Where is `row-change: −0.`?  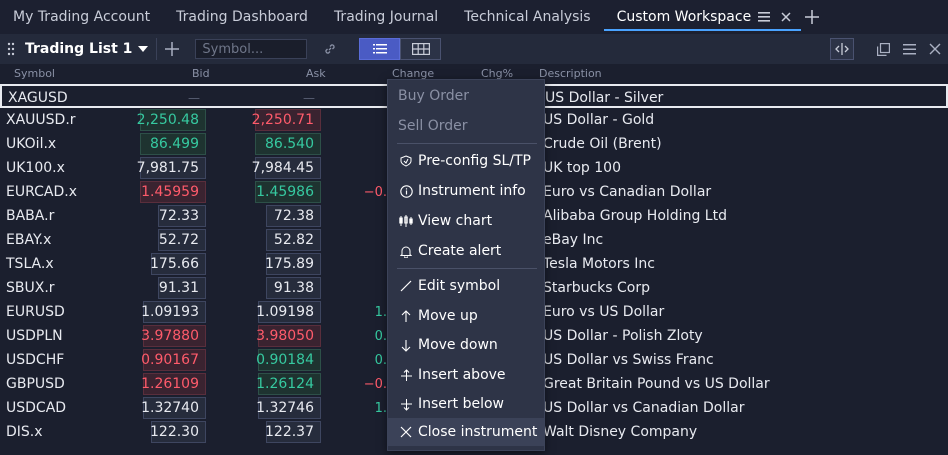 row-change: −0. is located at coordinates (375, 384).